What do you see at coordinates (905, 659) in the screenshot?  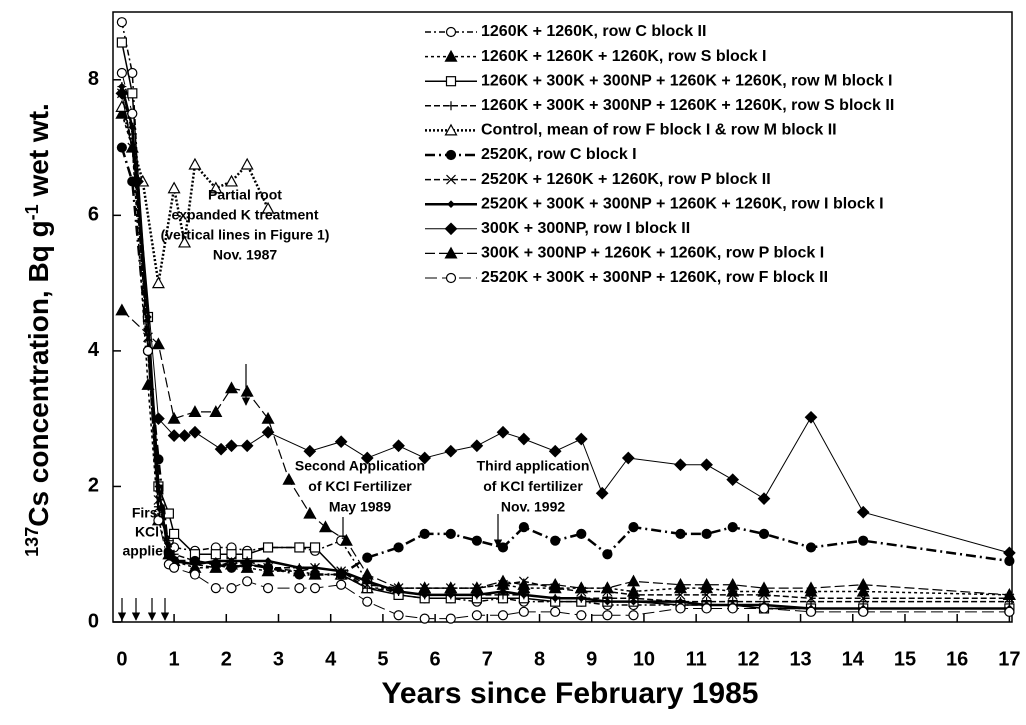 I see `x-tick-label: 15` at bounding box center [905, 659].